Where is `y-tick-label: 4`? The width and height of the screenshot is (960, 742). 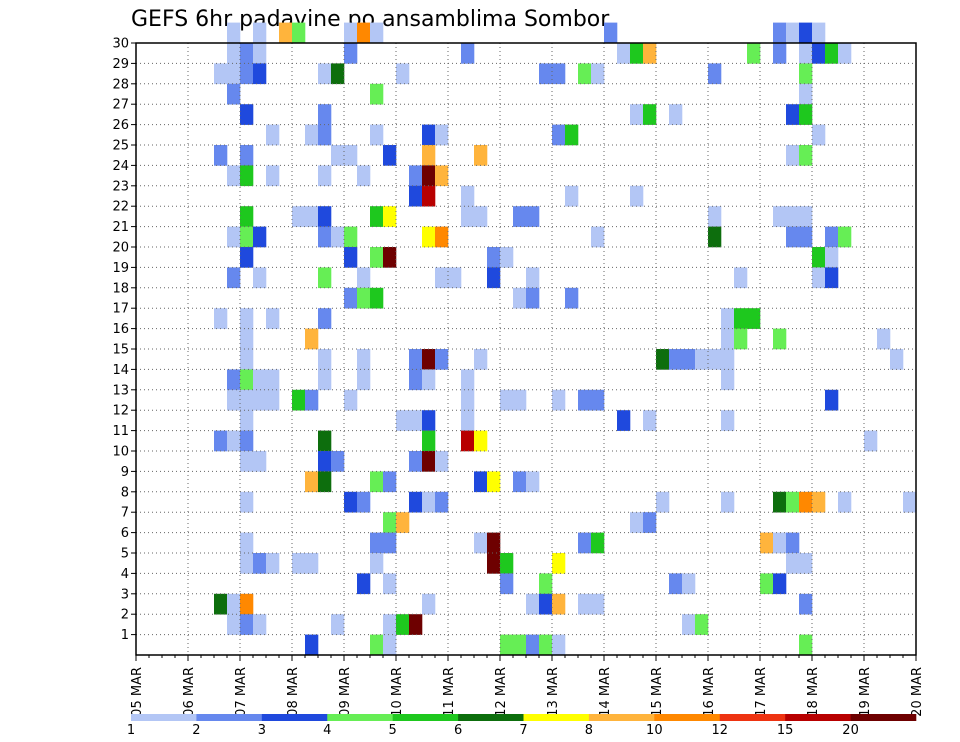 y-tick-label: 4 is located at coordinates (125, 574).